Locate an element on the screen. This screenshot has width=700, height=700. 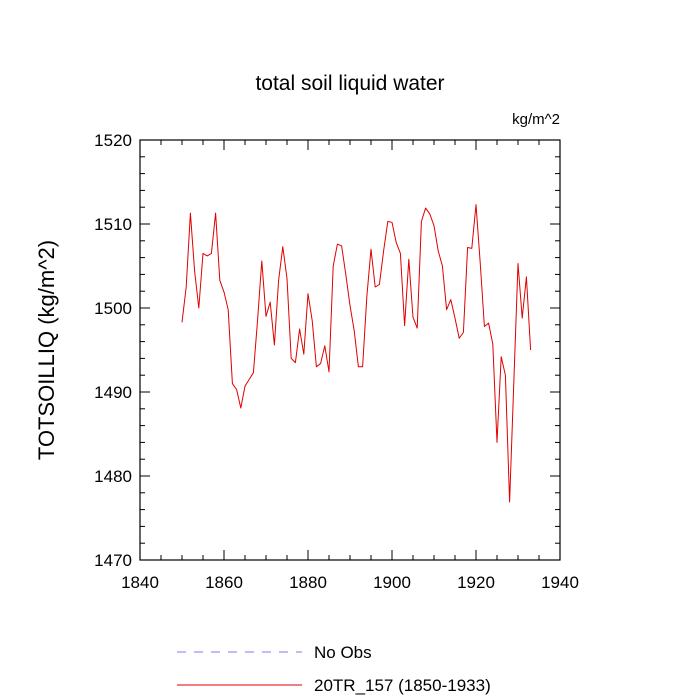
y-tick-label: 1500 is located at coordinates (113, 308).